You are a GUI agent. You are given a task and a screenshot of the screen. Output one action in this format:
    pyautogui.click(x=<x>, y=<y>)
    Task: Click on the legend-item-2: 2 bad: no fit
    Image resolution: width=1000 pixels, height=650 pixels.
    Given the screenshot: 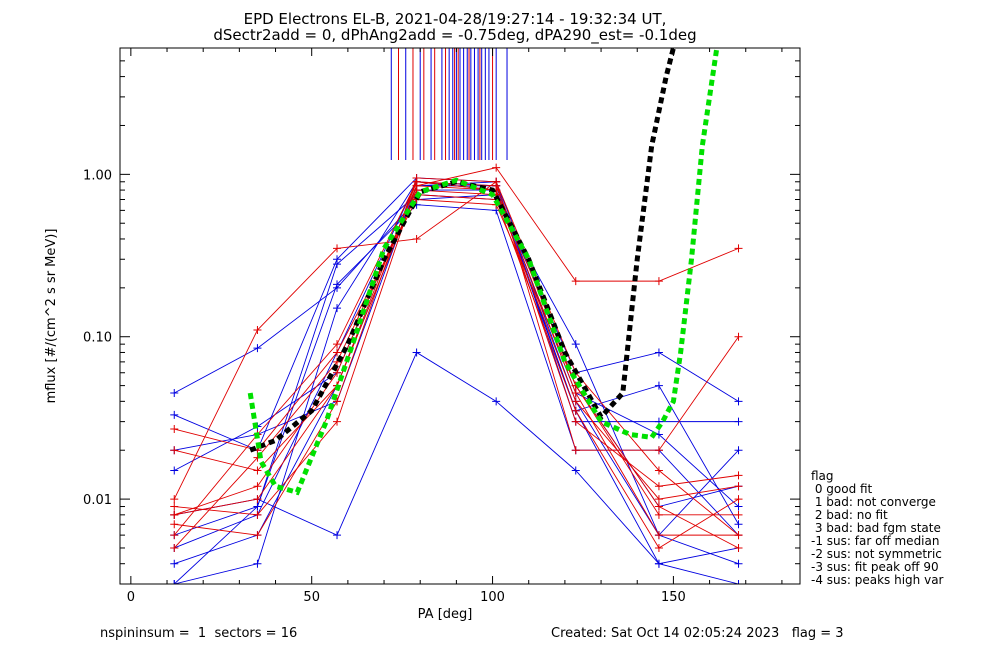 What is the action you would take?
    pyautogui.click(x=849, y=515)
    